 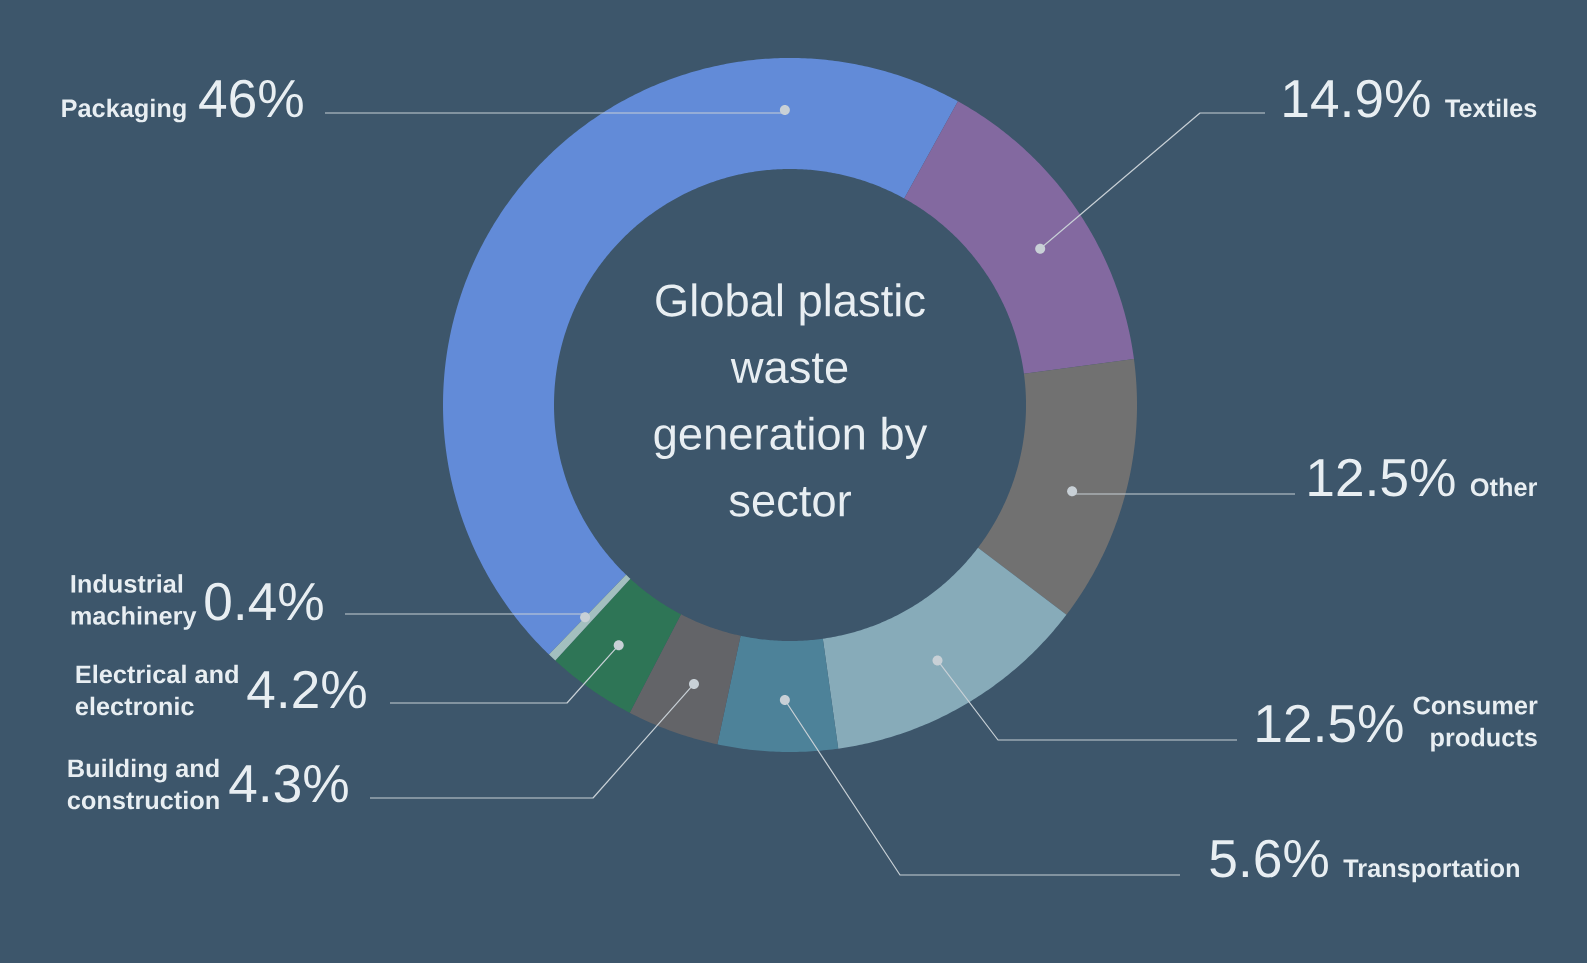 What do you see at coordinates (1357, 98) in the screenshot?
I see `data-label: 14.9%` at bounding box center [1357, 98].